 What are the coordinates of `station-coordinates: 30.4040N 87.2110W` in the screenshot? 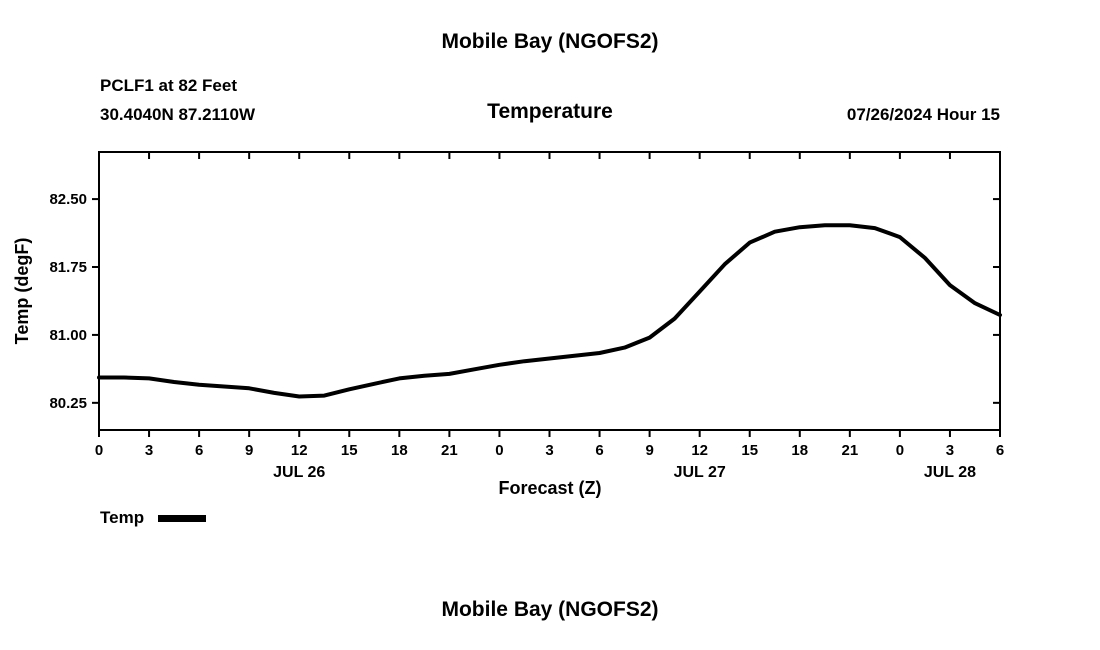 It's located at (178, 114).